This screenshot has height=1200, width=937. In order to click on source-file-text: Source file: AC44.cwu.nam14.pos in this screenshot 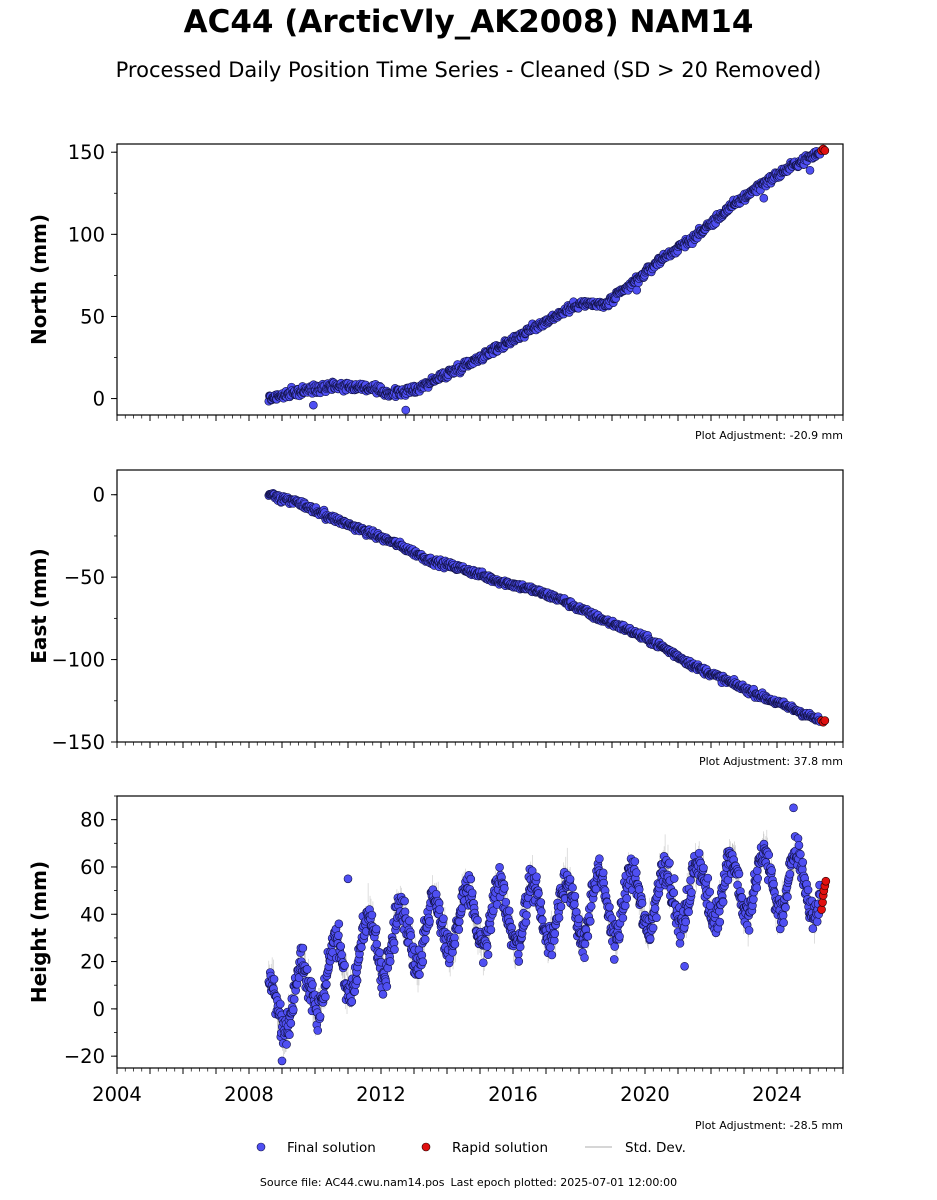, I will do `click(352, 1182)`.